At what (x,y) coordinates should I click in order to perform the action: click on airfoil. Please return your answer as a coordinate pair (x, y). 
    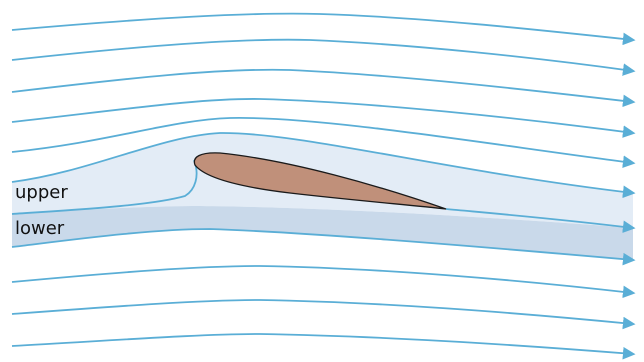
    Looking at the image, I should click on (320, 181).